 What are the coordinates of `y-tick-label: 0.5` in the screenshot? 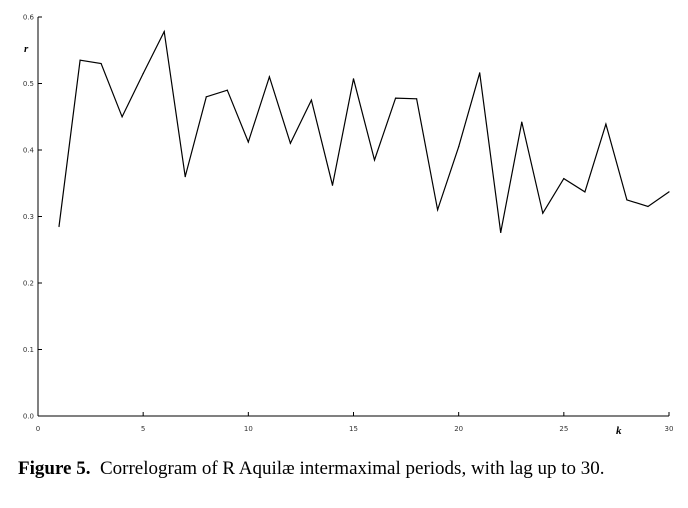 It's located at (28, 84).